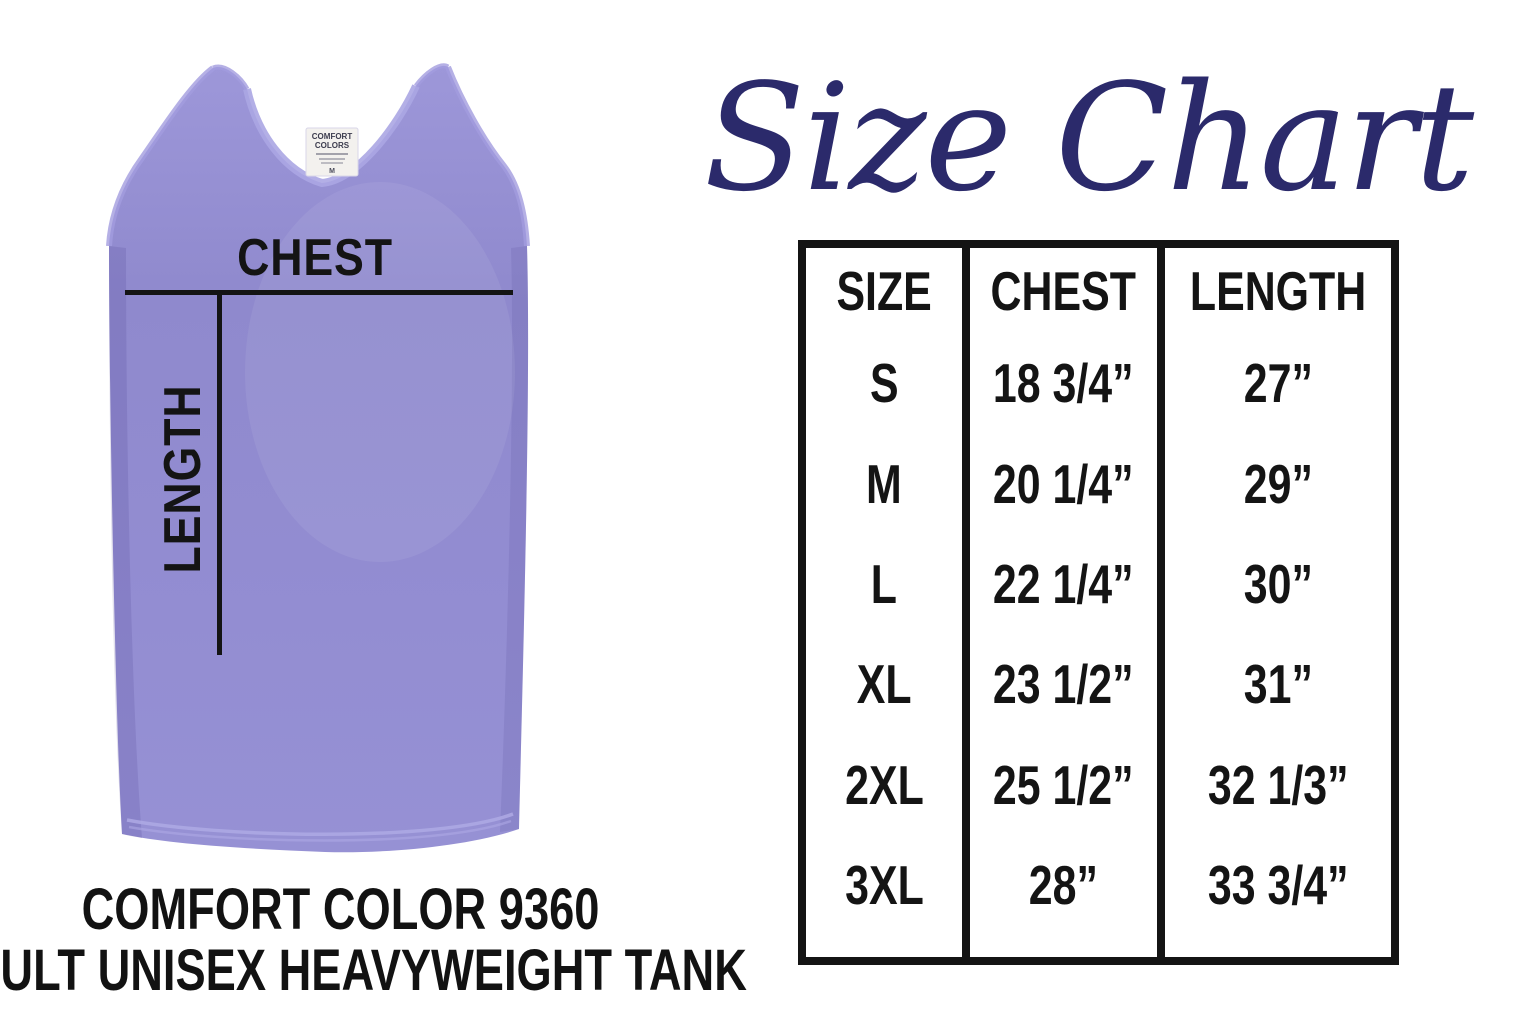  I want to click on table-cell-size-xl: XL, so click(884, 684).